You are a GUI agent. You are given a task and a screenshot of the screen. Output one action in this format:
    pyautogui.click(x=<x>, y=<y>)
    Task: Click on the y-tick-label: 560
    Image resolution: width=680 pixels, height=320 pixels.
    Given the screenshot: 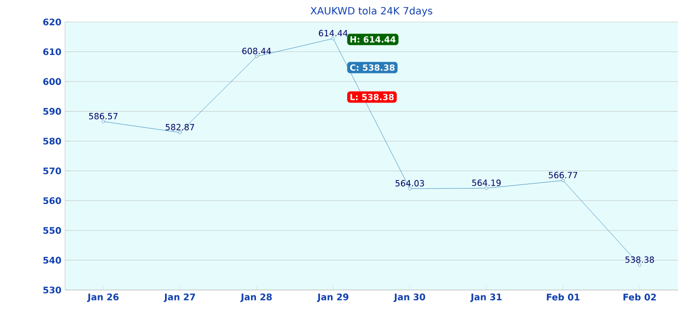 What is the action you would take?
    pyautogui.click(x=52, y=200)
    